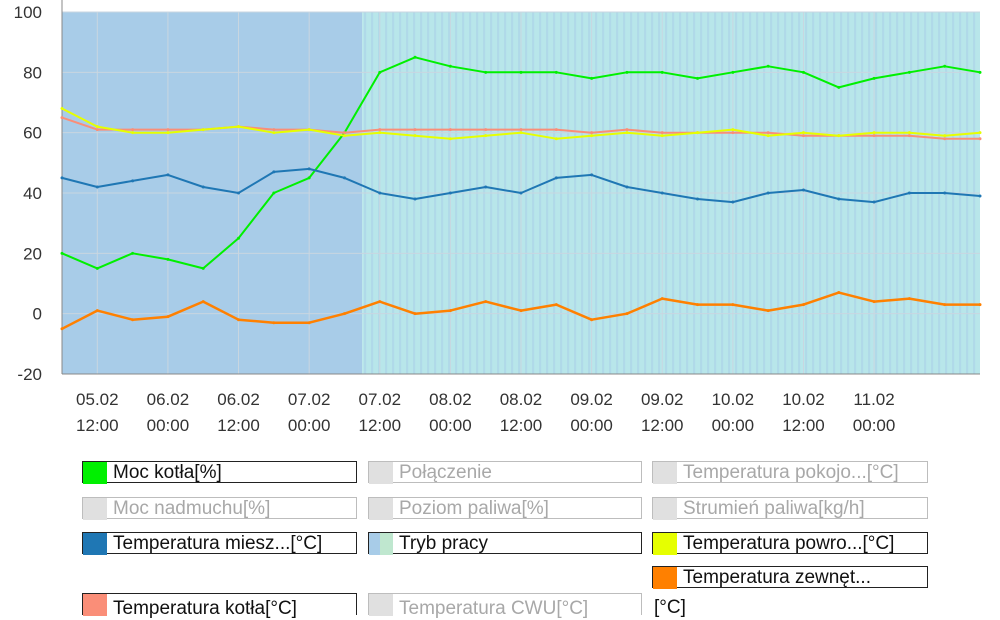  Describe the element at coordinates (662, 399) in the screenshot. I see `x-tick-label: 09.02` at that location.